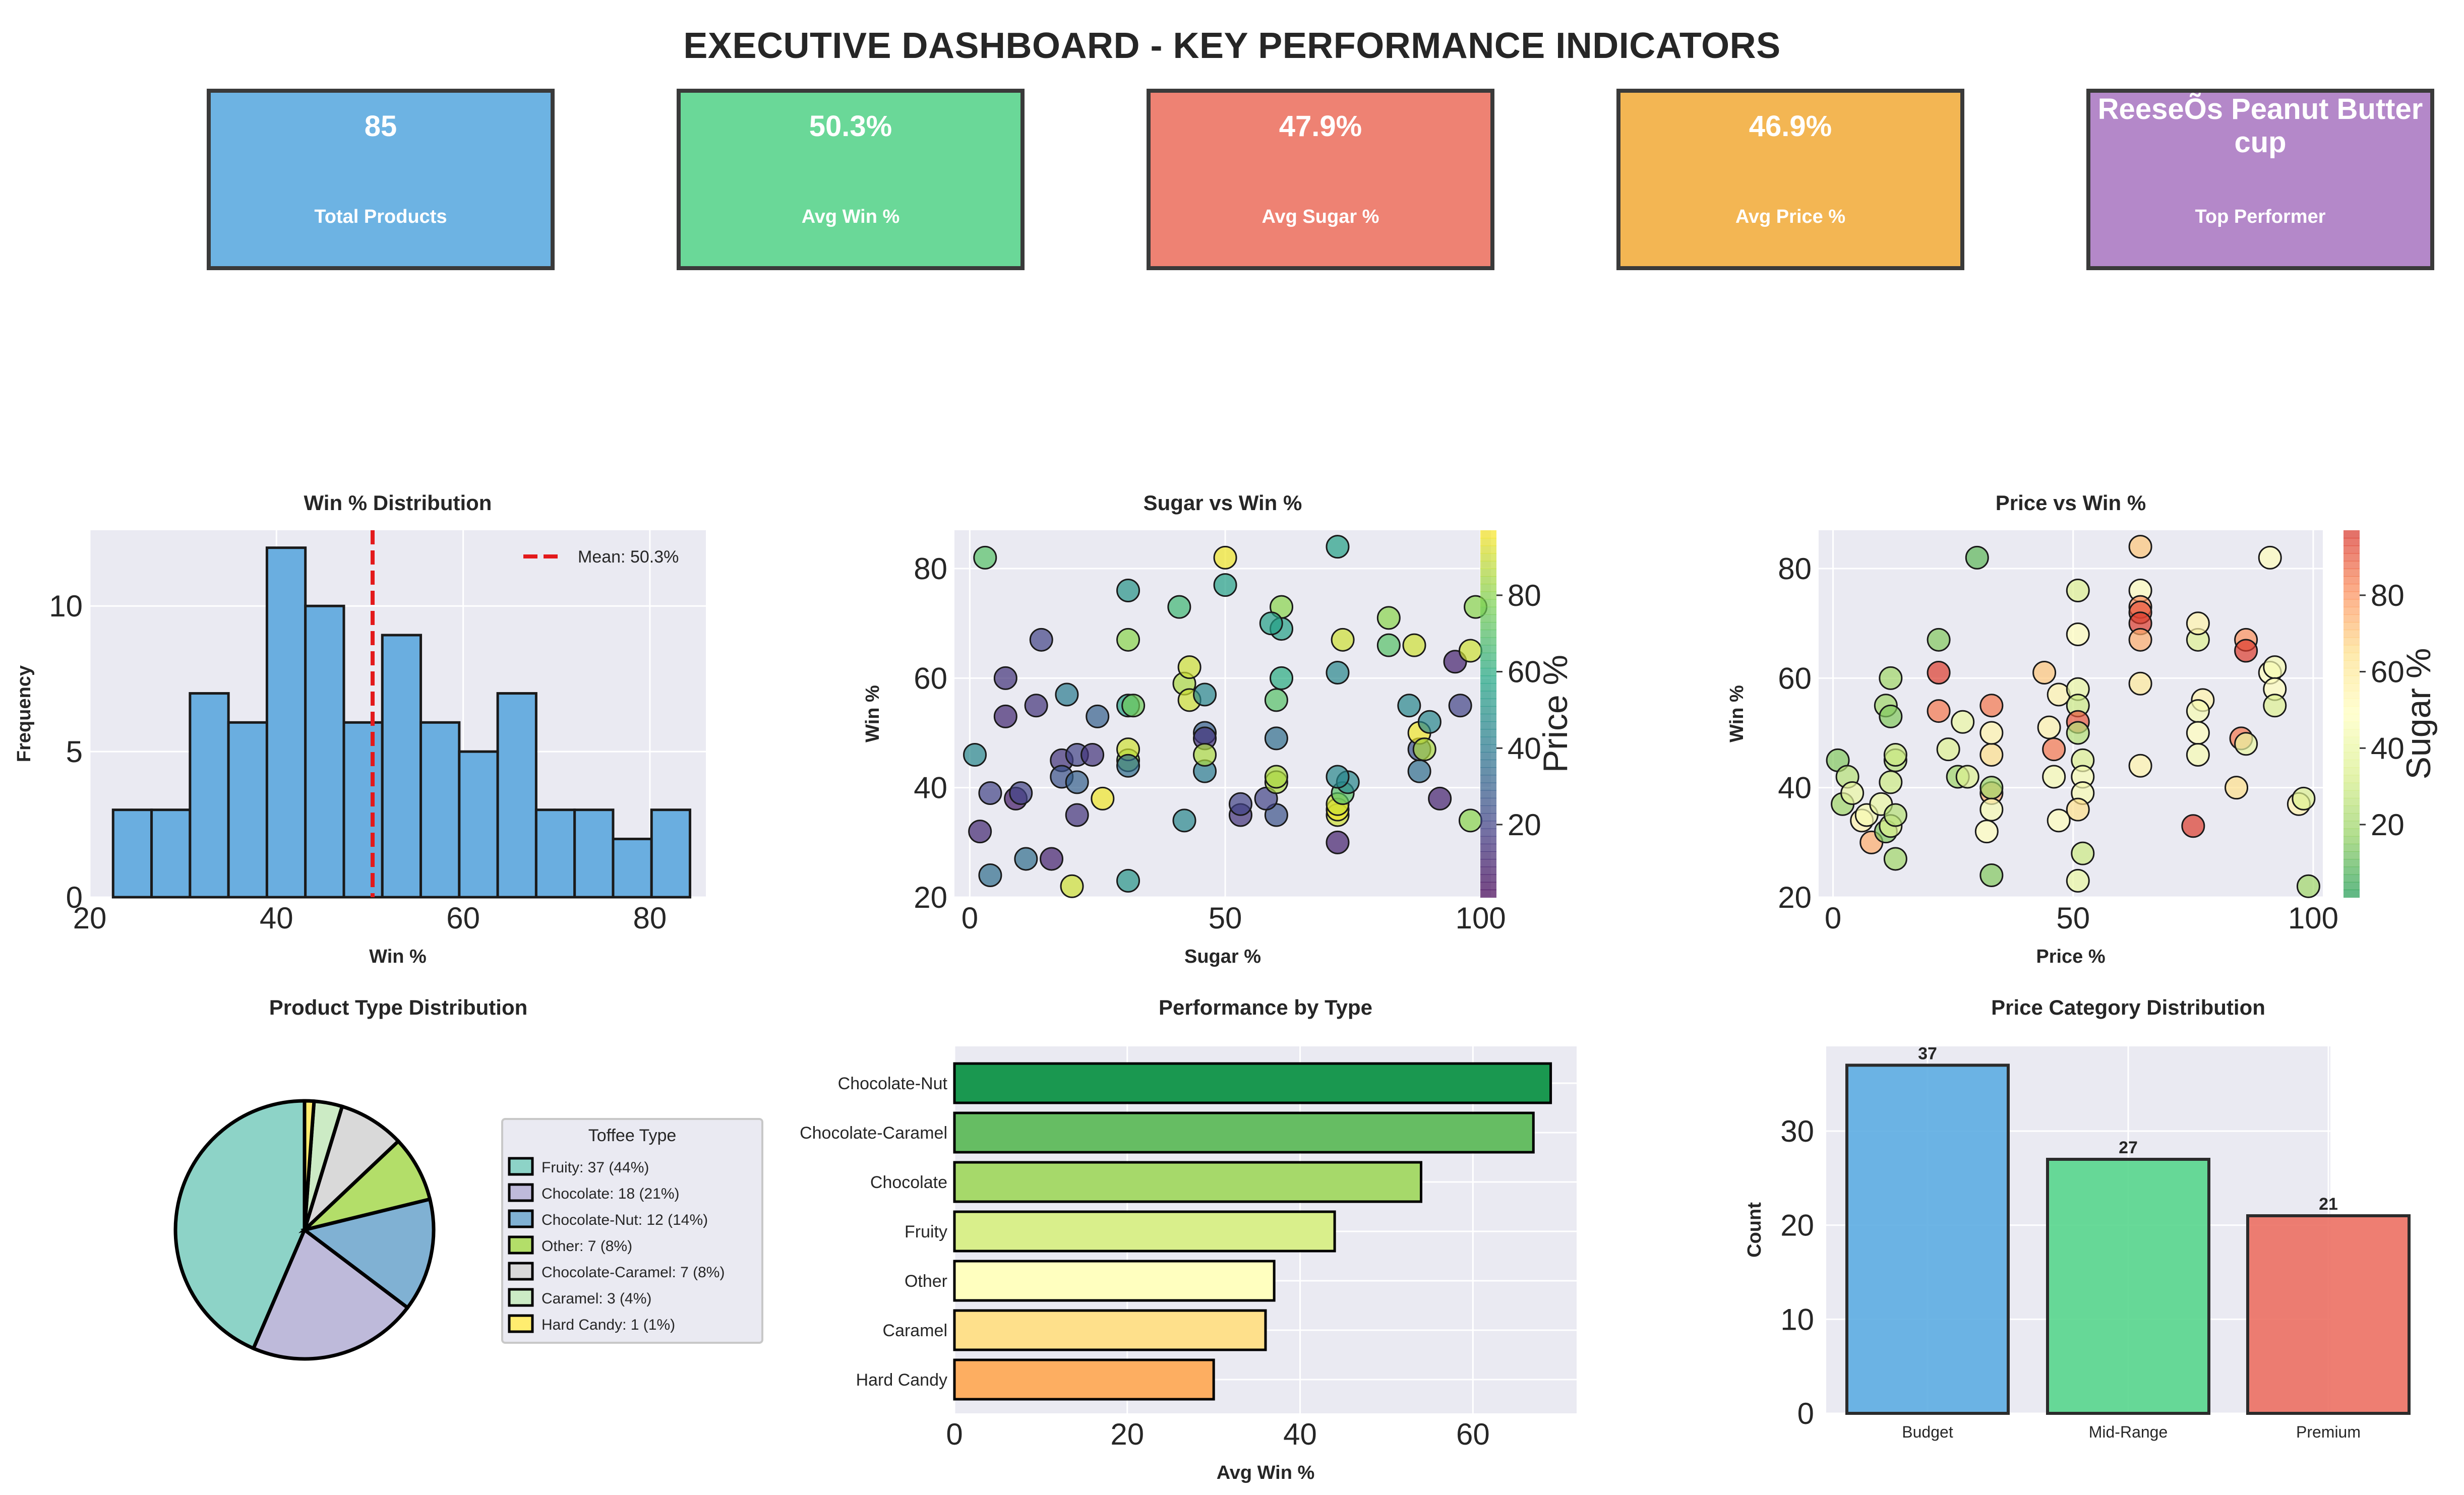  Describe the element at coordinates (1265, 1007) in the screenshot. I see `type-bars-title: Performance by Type` at that location.